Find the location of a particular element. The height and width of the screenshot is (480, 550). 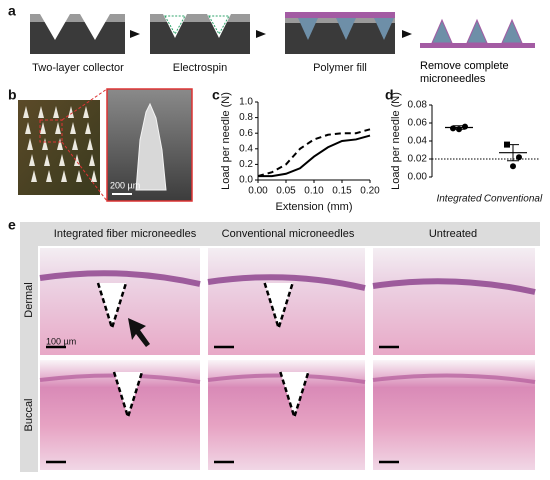

header-band is located at coordinates (280, 234).